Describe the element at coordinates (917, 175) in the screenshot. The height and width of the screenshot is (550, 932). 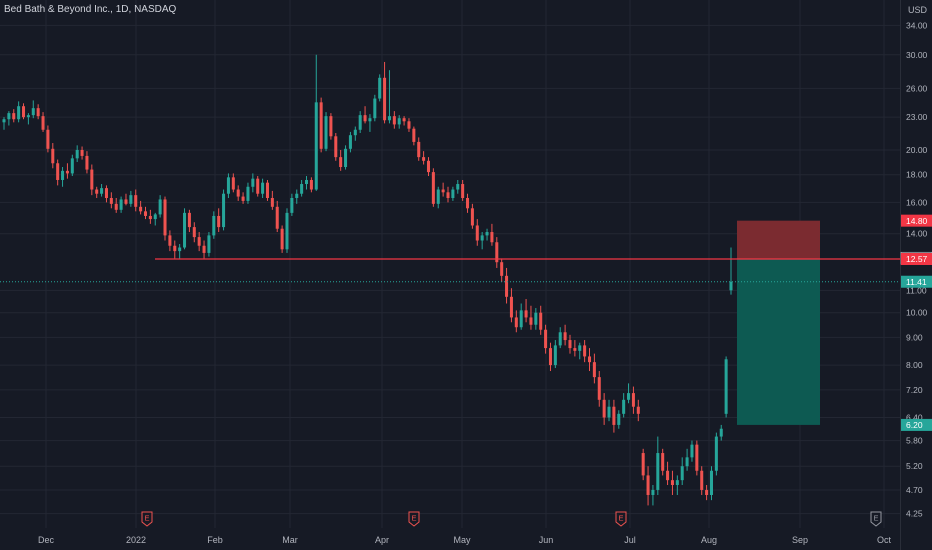
I see `price-tick-label: 18.00` at that location.